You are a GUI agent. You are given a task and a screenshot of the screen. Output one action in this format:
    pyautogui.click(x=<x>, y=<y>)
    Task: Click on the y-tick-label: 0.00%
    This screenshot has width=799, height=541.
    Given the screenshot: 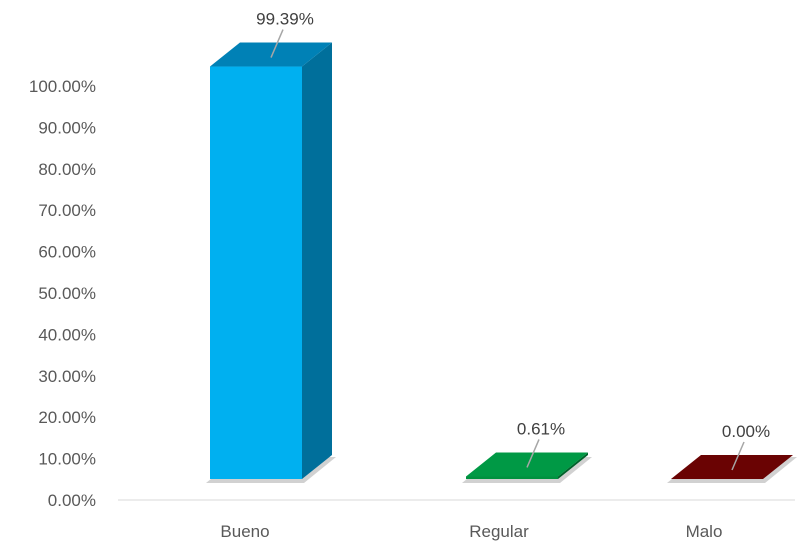 What is the action you would take?
    pyautogui.click(x=72, y=500)
    